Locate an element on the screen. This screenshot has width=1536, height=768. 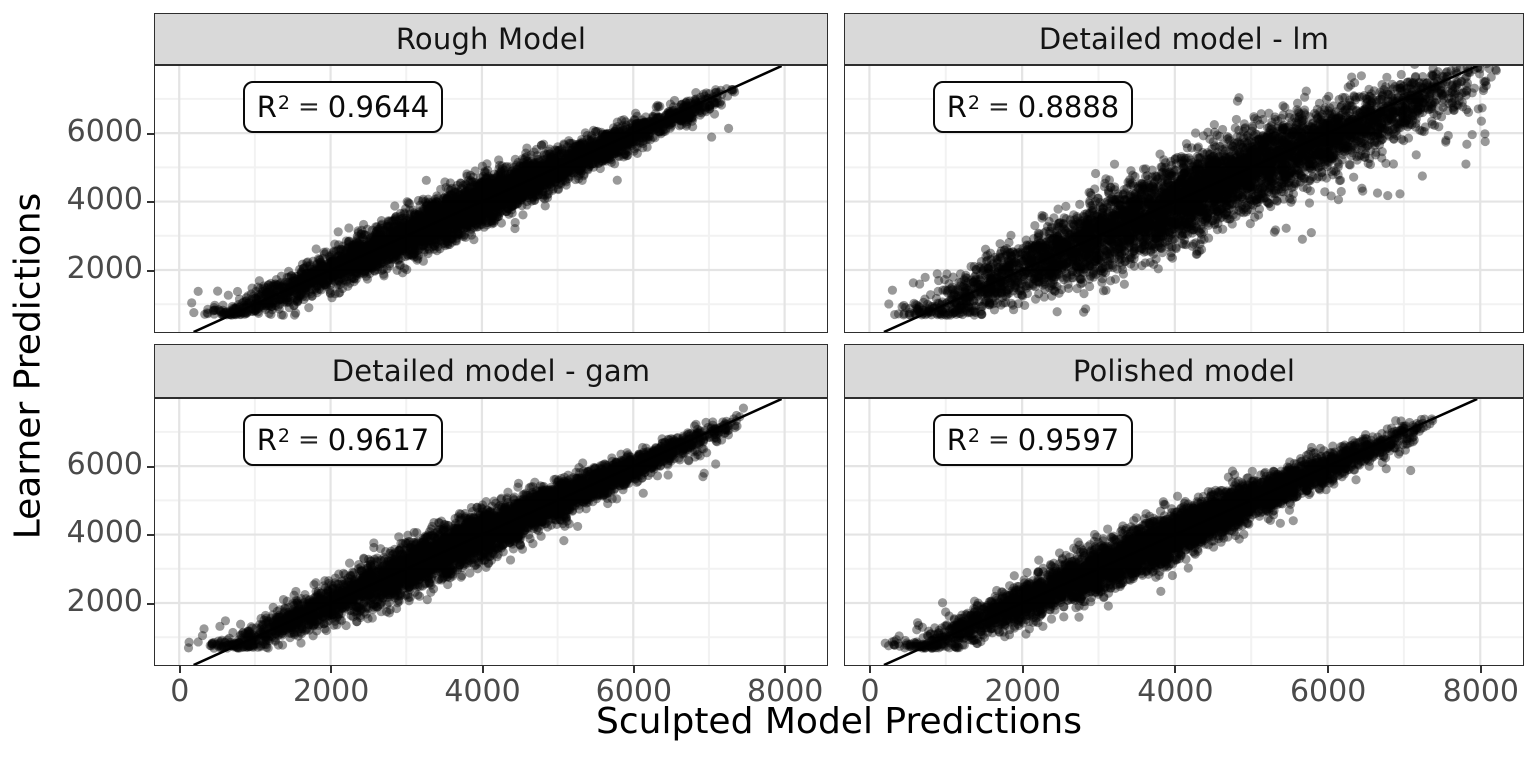
facet-strip-detailed-lm: Detailed model - lm is located at coordinates (1184, 39).